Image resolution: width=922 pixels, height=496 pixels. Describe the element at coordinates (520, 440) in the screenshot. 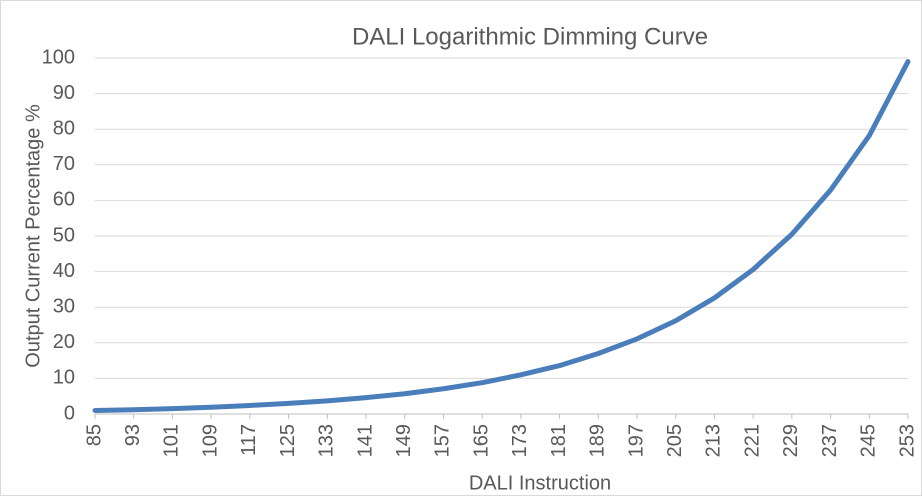

I see `x-tick-label: 173` at that location.